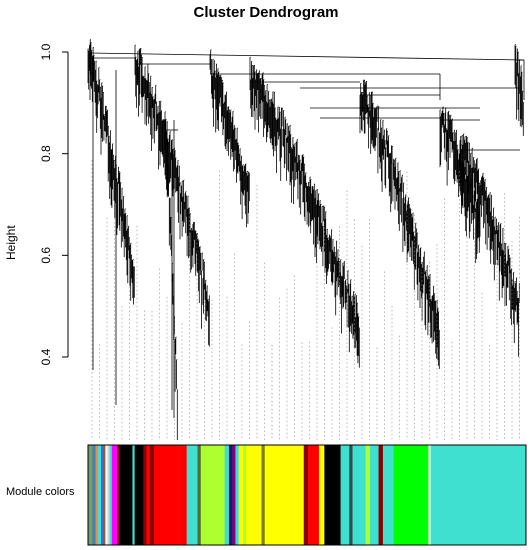 The image size is (532, 550). Describe the element at coordinates (266, 12) in the screenshot. I see `chart-title: Cluster Dendrogram` at that location.